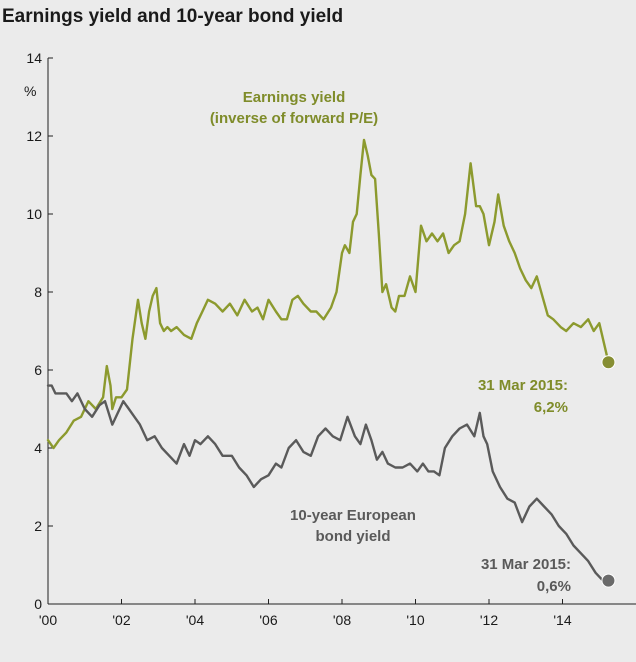 Image resolution: width=636 pixels, height=662 pixels. I want to click on y-tick-label: 6, so click(38, 370).